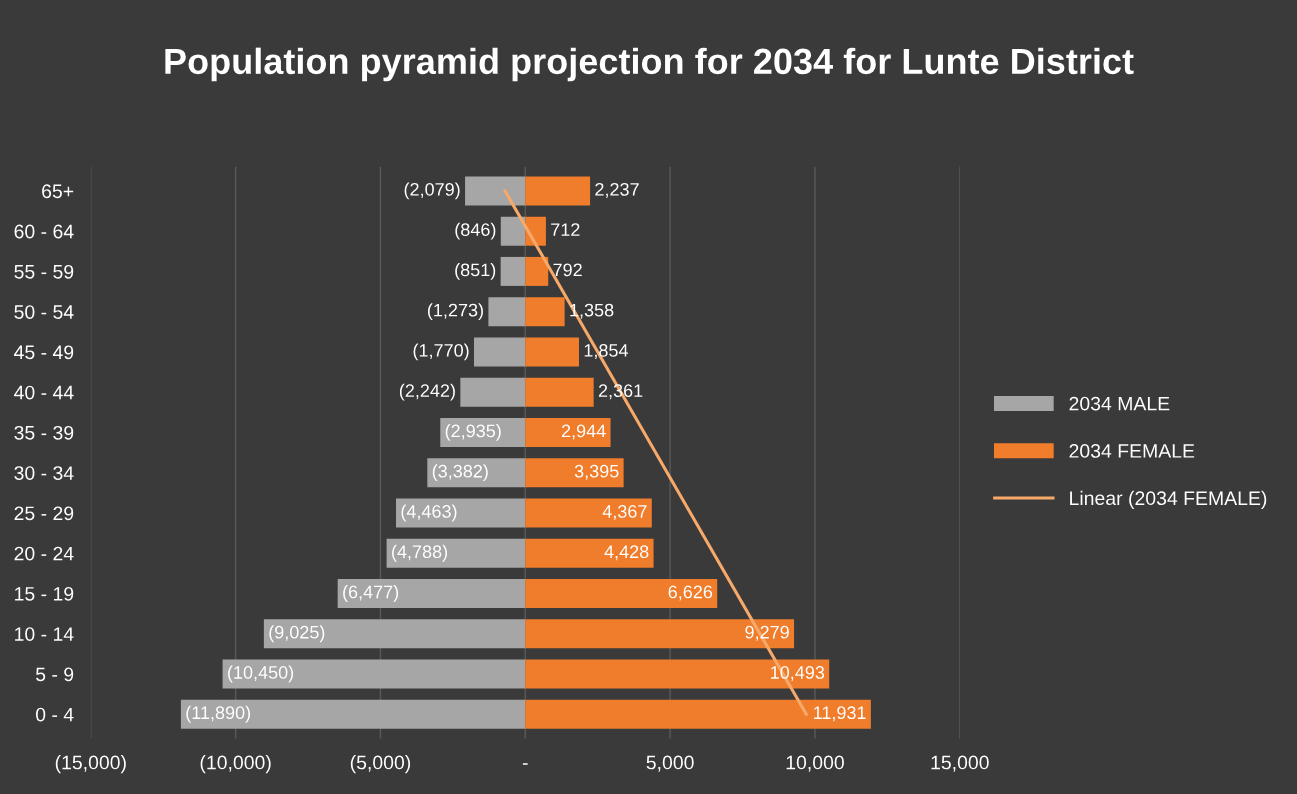 The height and width of the screenshot is (794, 1297). Describe the element at coordinates (690, 593) in the screenshot. I see `data-label: 6,626` at that location.